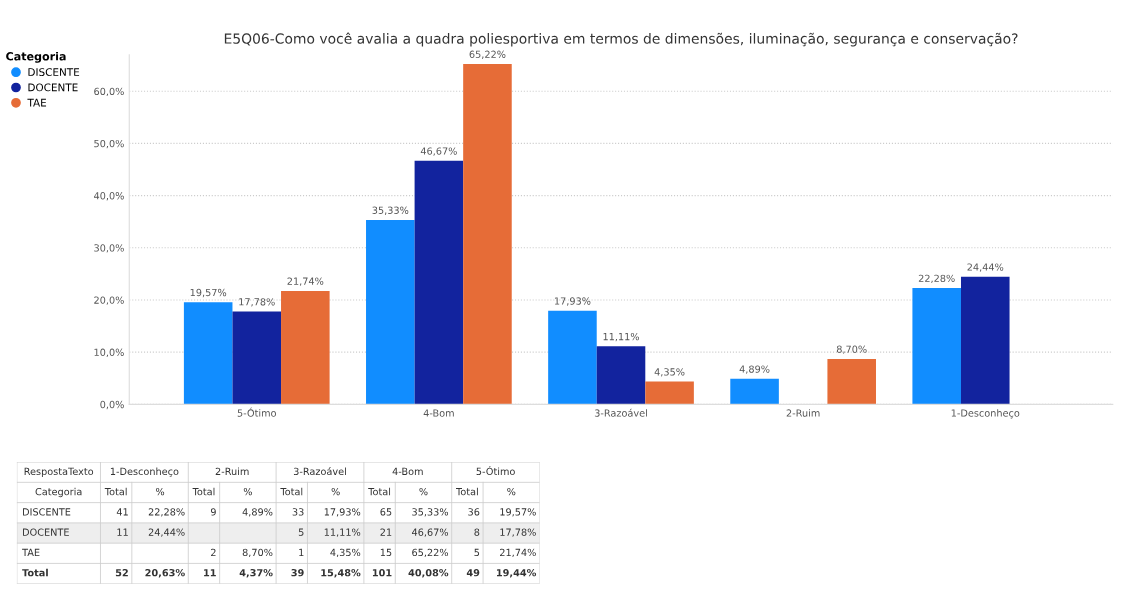  I want to click on data-label: 21,74%, so click(305, 281).